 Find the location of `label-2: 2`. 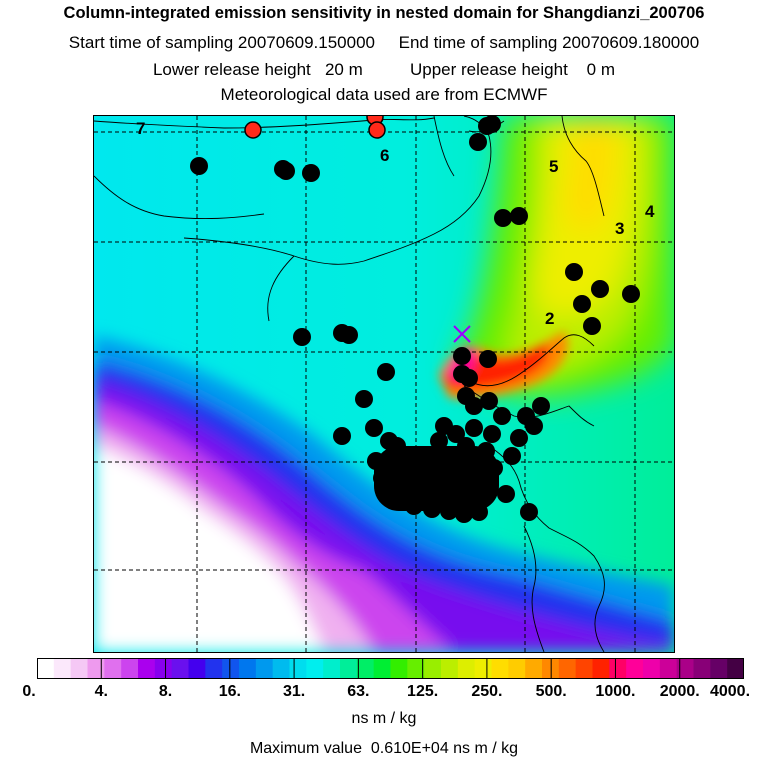

label-2: 2 is located at coordinates (549, 318).